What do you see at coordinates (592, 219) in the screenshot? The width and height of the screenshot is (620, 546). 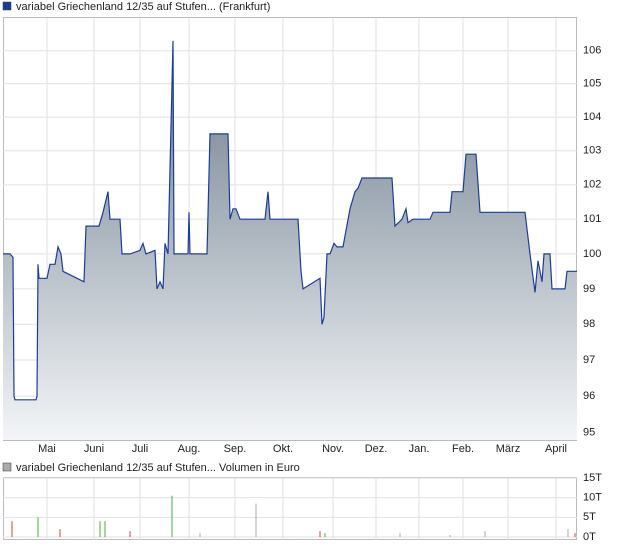 I see `y-tick-label: 101` at bounding box center [592, 219].